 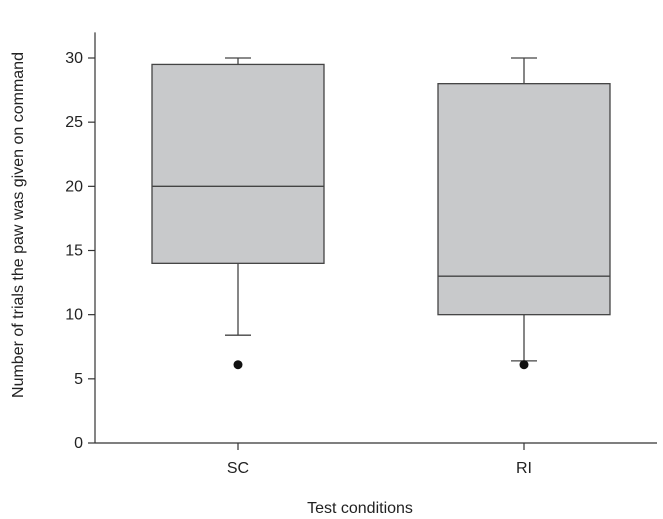 I want to click on box-ri, so click(x=524, y=199).